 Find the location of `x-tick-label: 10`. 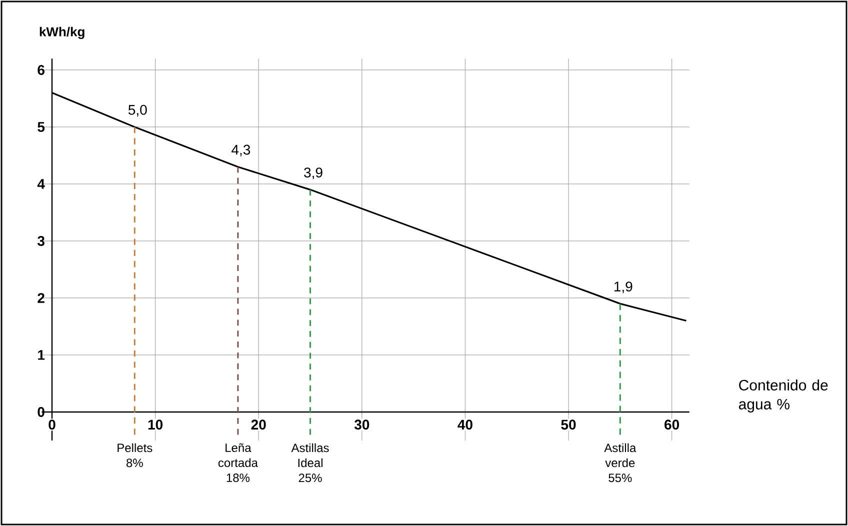

x-tick-label: 10 is located at coordinates (155, 425).